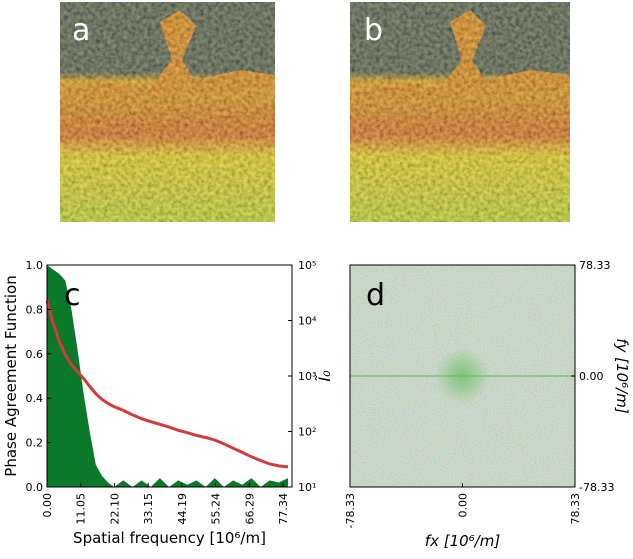 The width and height of the screenshot is (633, 559). I want to click on y2-tick-label: 10⁵, so click(307, 265).